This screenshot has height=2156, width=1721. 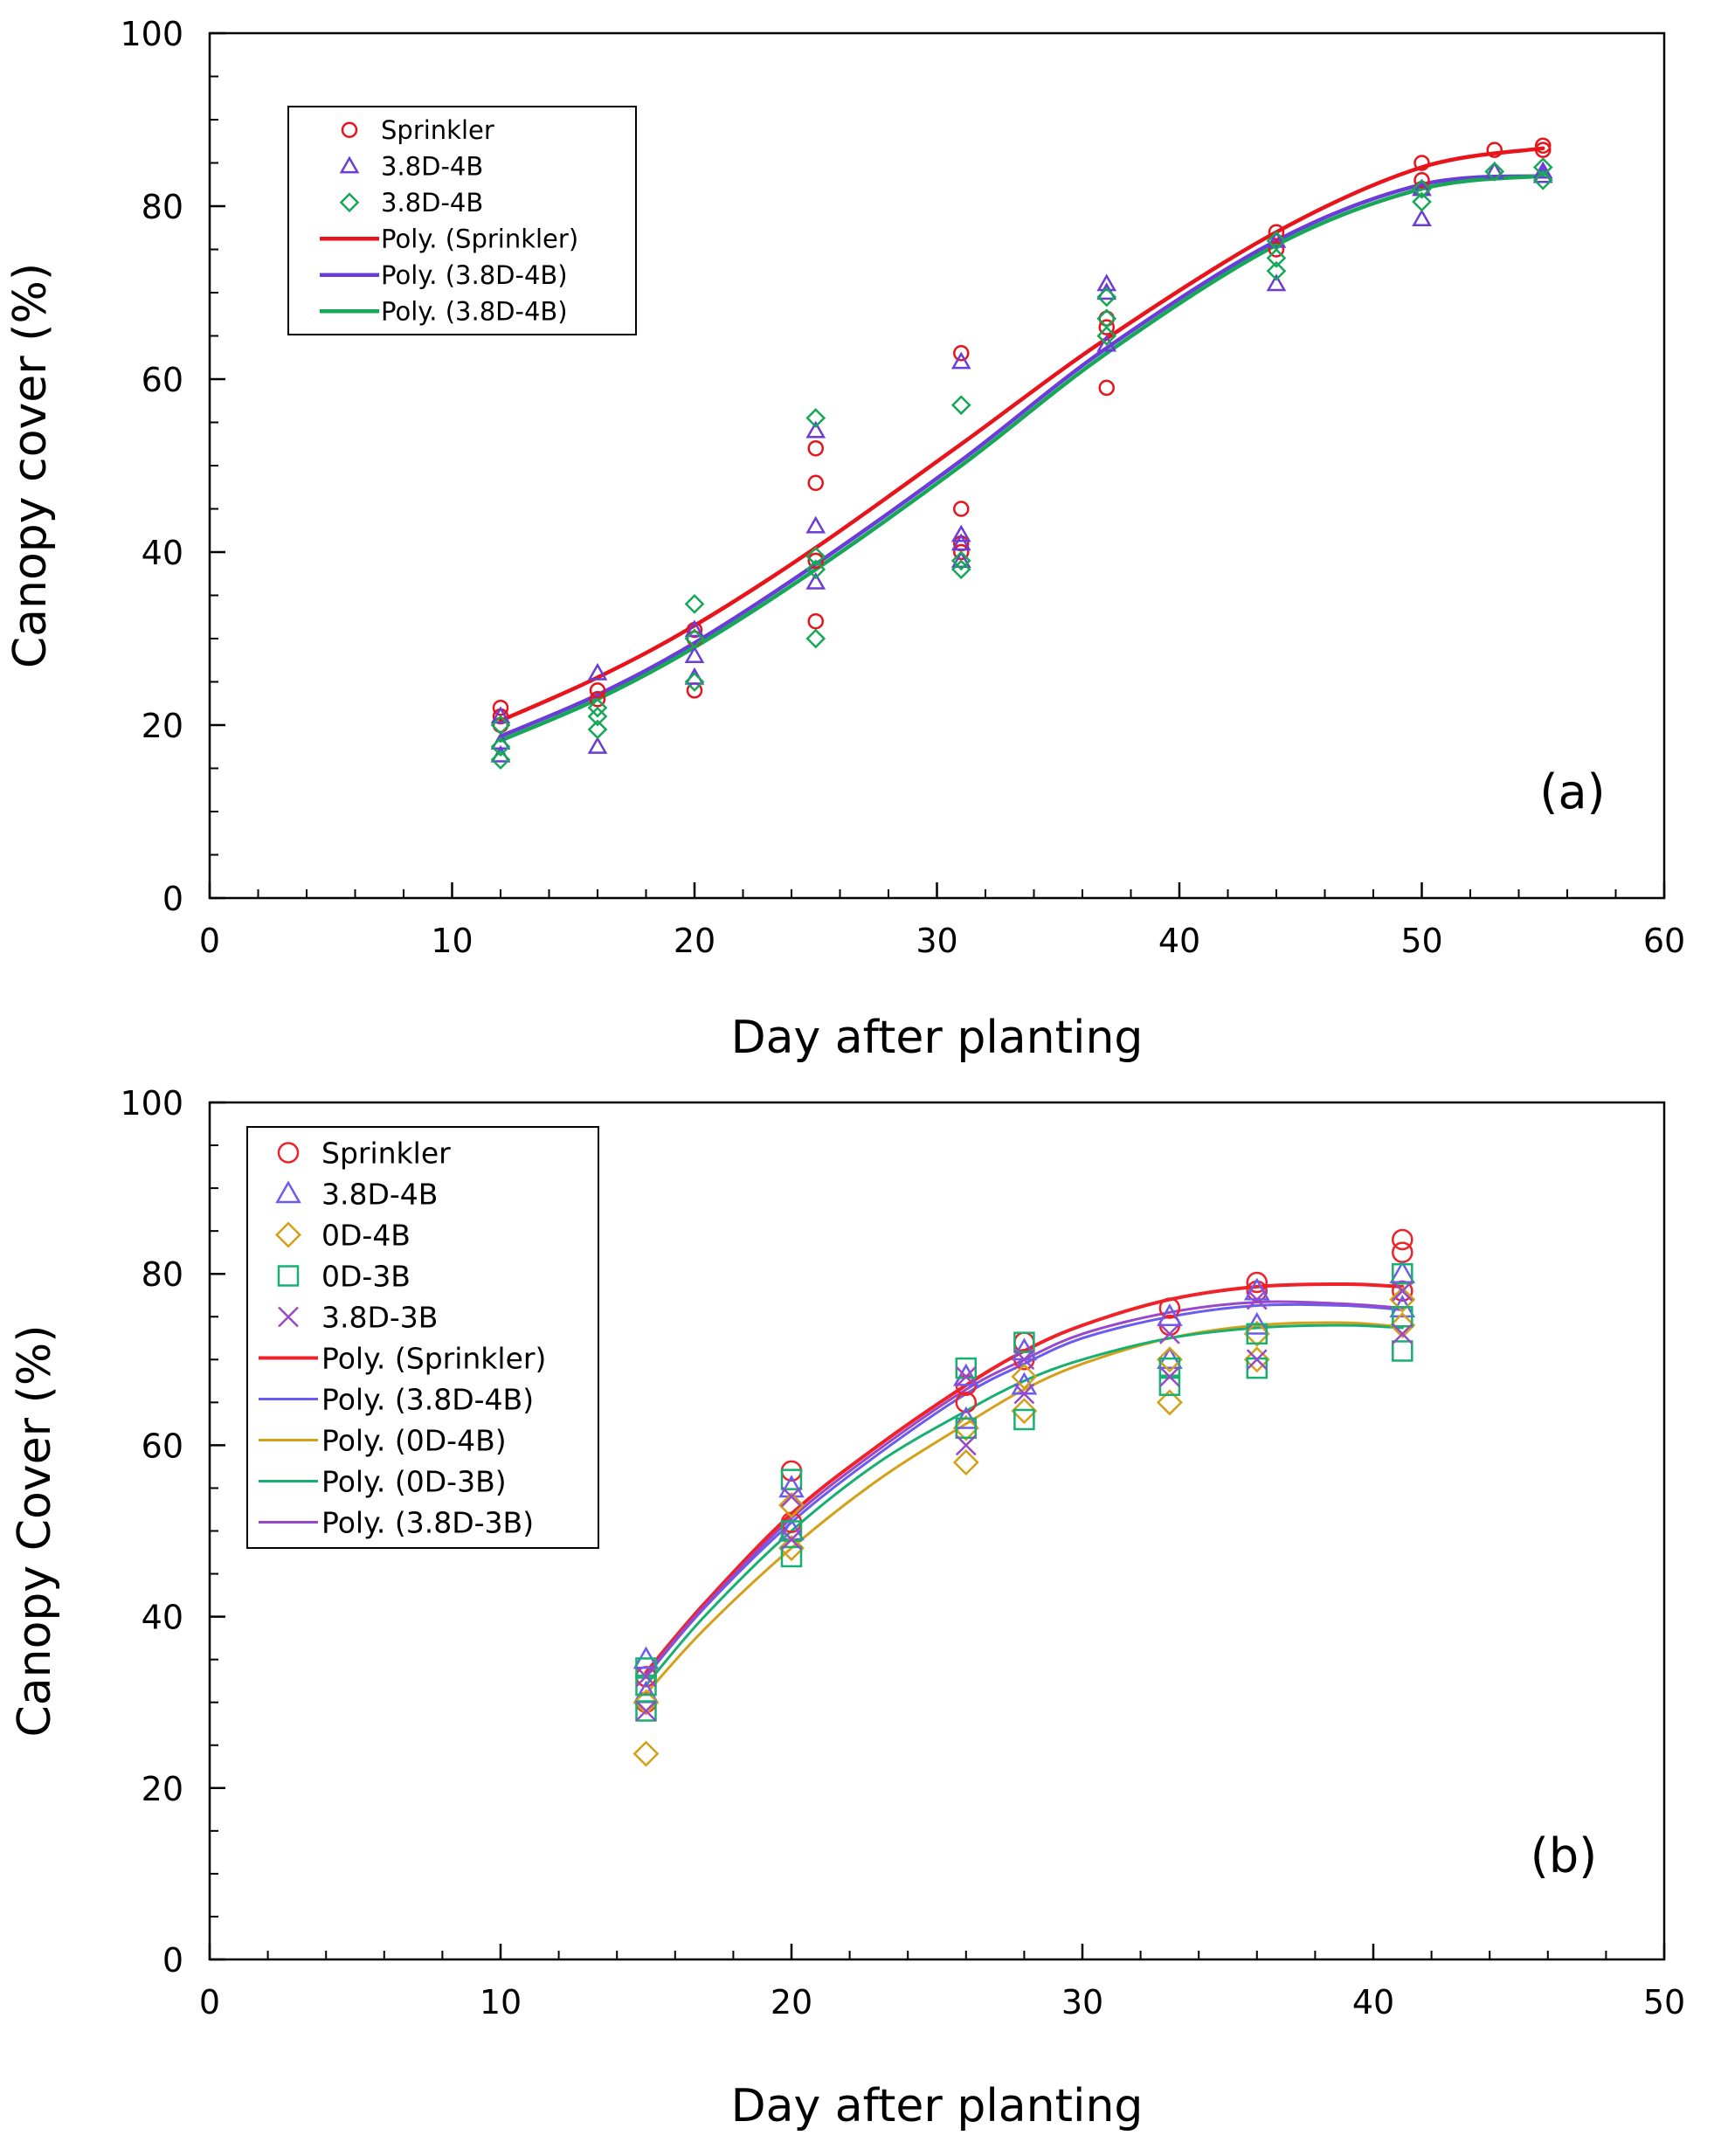 What do you see at coordinates (162, 1789) in the screenshot?
I see `panel-b-y-tick-label: 20` at bounding box center [162, 1789].